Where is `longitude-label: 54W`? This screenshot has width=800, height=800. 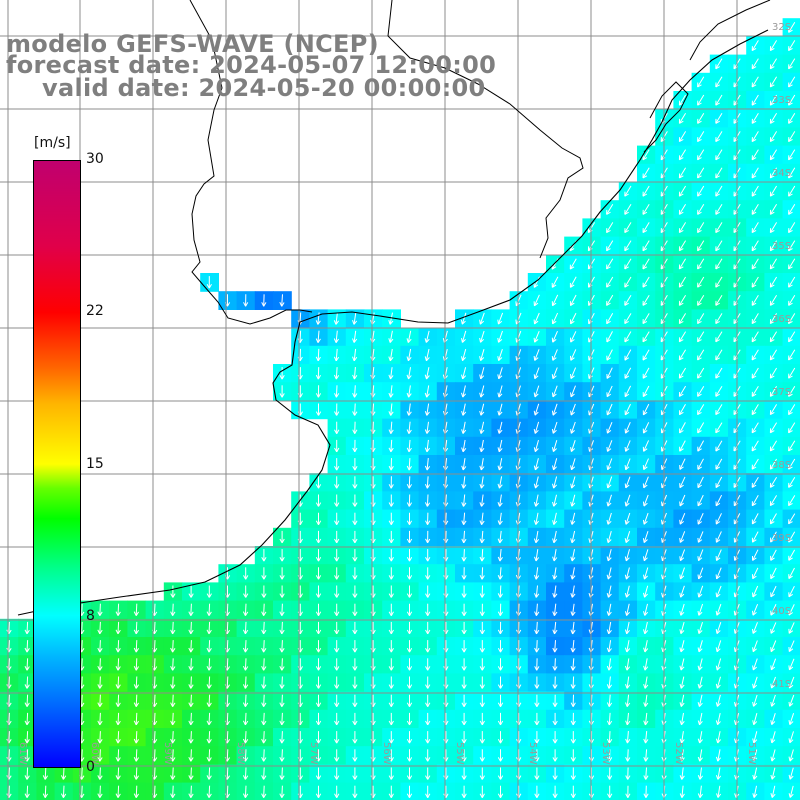
longitude-label: 54W is located at coordinates (532, 753).